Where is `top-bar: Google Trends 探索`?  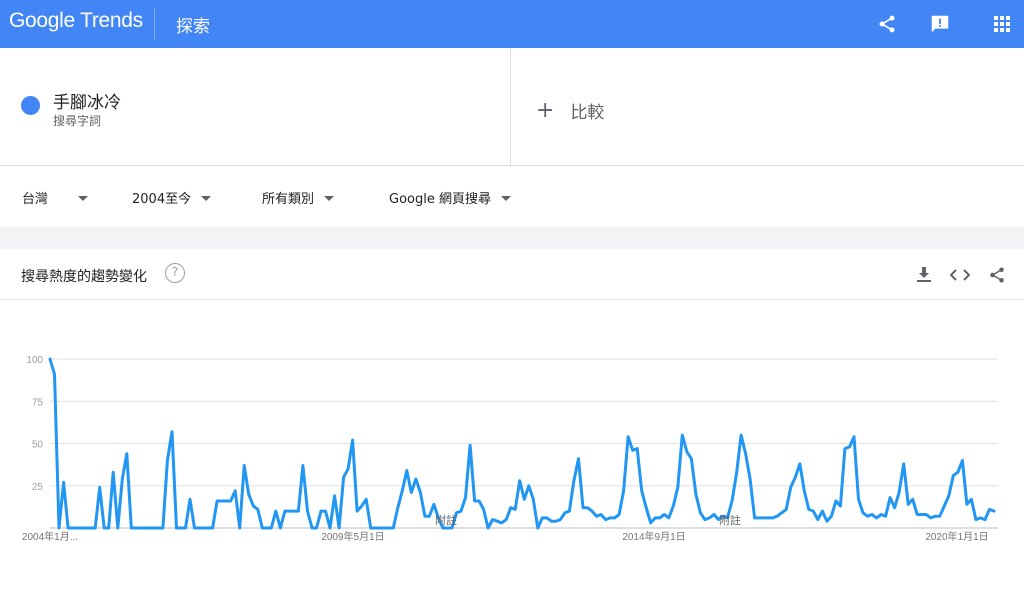 top-bar: Google Trends 探索 is located at coordinates (512, 24).